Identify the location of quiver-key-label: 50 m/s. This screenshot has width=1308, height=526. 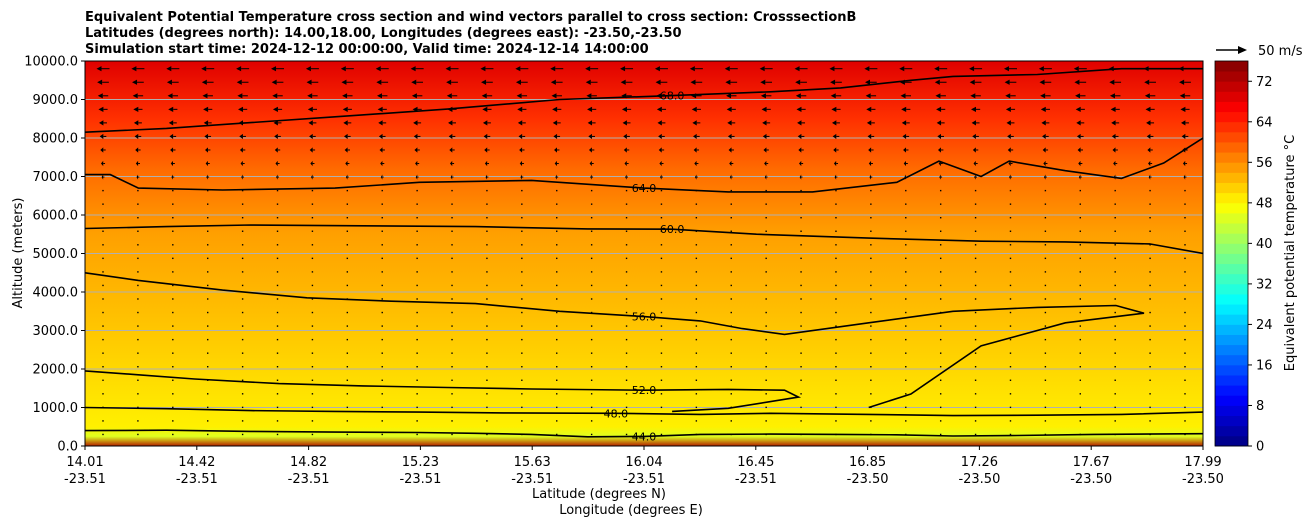
(1280, 51).